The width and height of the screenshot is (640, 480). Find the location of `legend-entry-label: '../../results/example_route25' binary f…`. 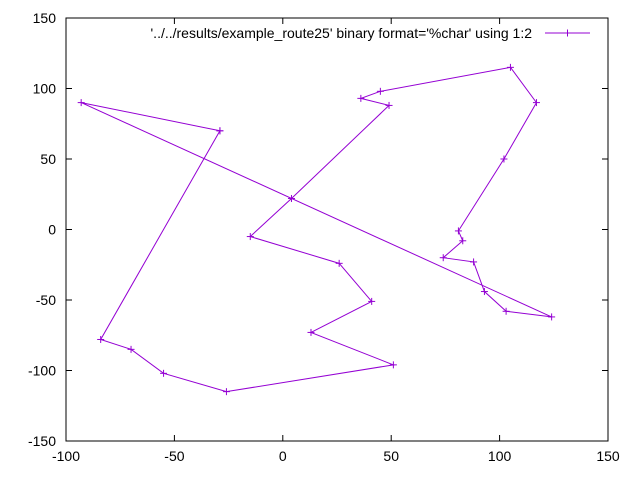

legend-entry-label: '../../results/example_route25' binary f… is located at coordinates (342, 33).